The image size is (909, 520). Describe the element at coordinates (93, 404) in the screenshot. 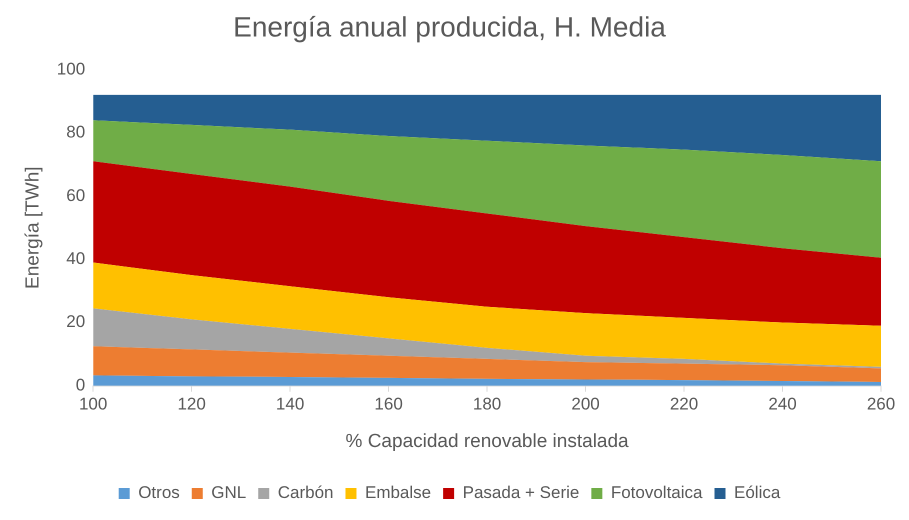

I see `x-tick-label: 100` at that location.